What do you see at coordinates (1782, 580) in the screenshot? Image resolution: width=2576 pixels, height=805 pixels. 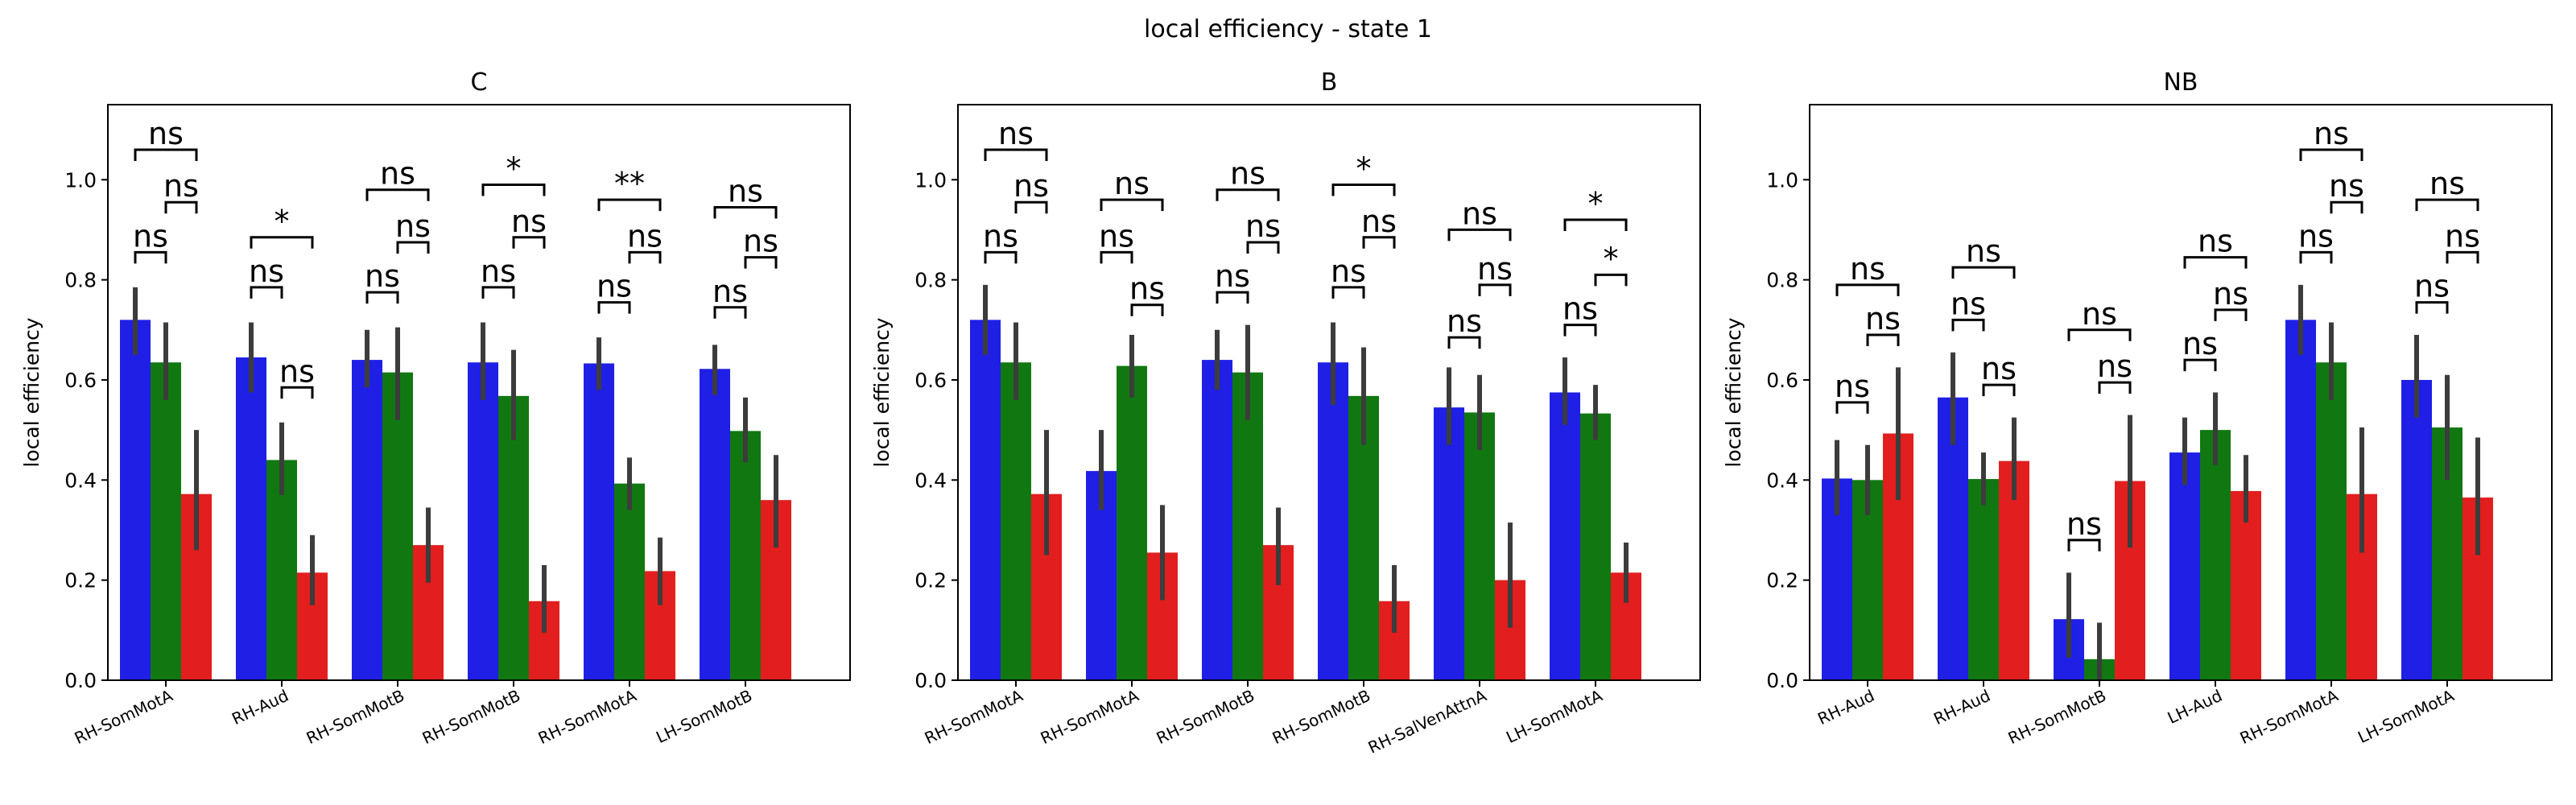 I see `y-tick-label: 0.2` at bounding box center [1782, 580].